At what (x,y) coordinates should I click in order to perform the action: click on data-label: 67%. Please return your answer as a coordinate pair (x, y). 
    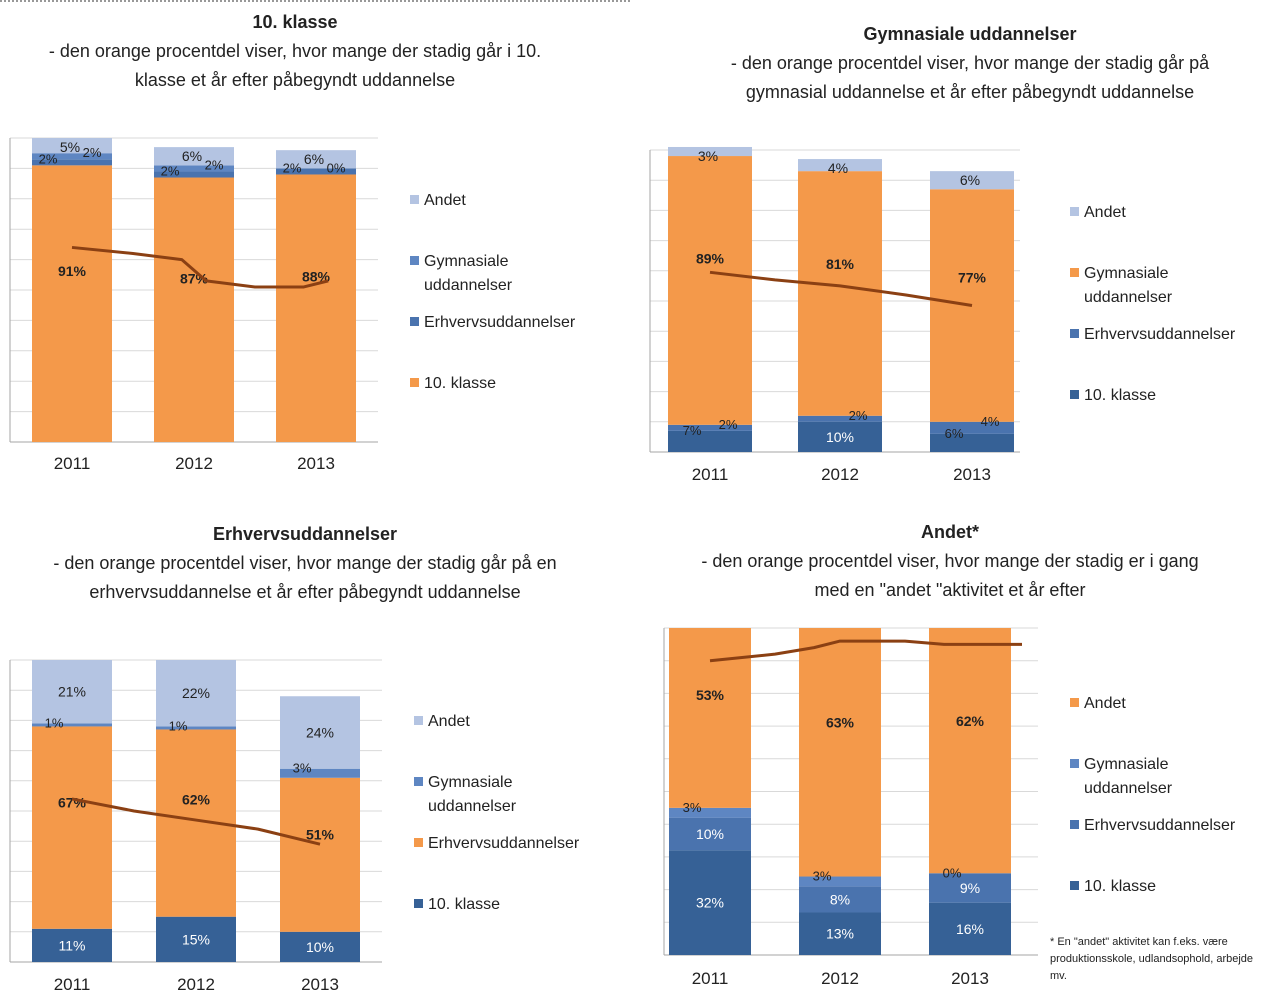
    Looking at the image, I should click on (72, 802).